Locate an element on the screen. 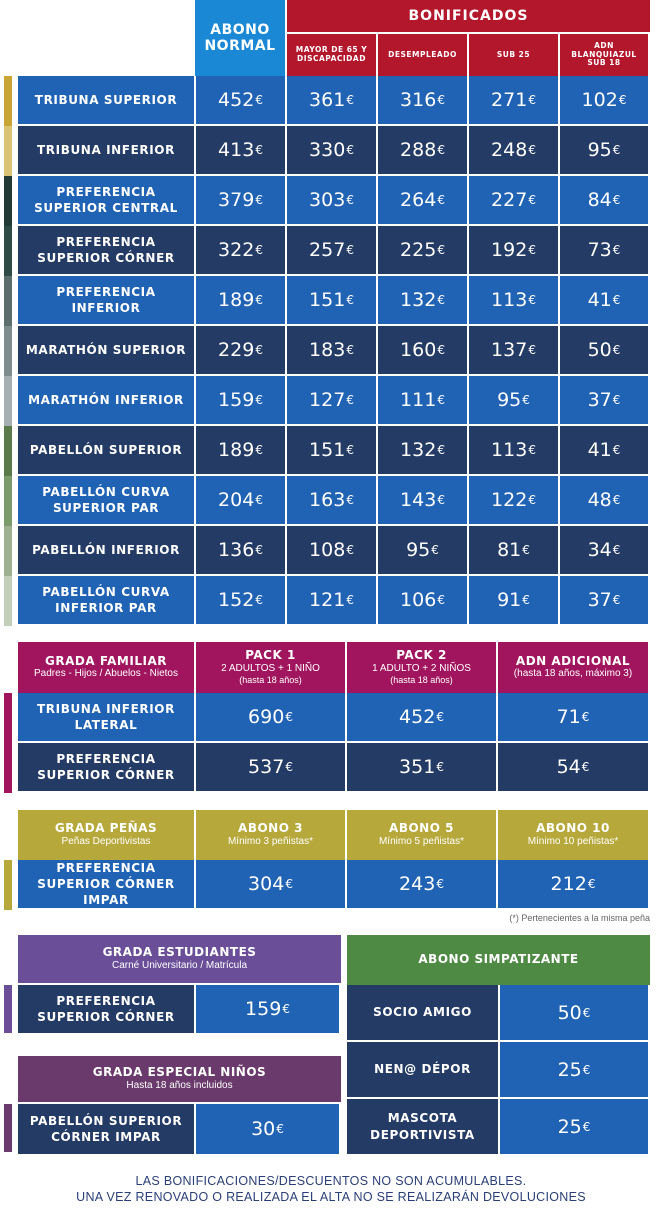 This screenshot has width=662, height=1208. price-cell-value: 257 is located at coordinates (327, 250).